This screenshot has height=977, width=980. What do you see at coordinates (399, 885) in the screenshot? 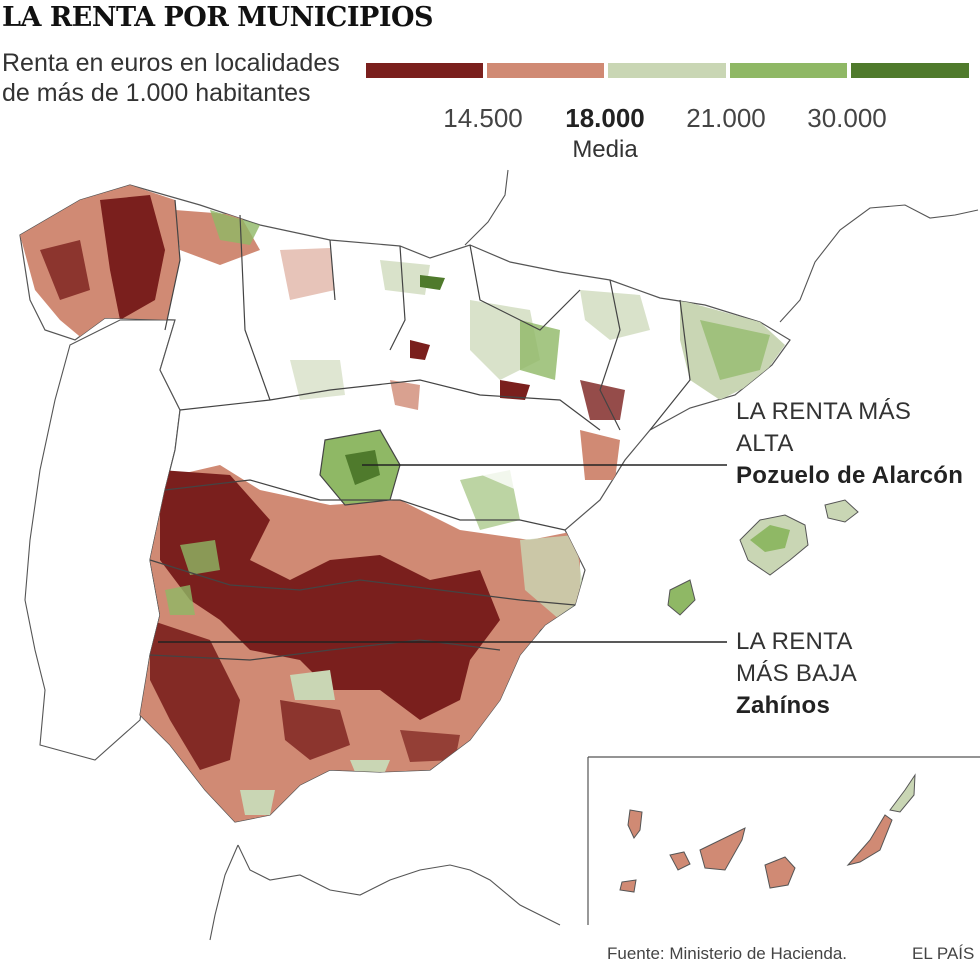
I see `africa-coastline` at bounding box center [399, 885].